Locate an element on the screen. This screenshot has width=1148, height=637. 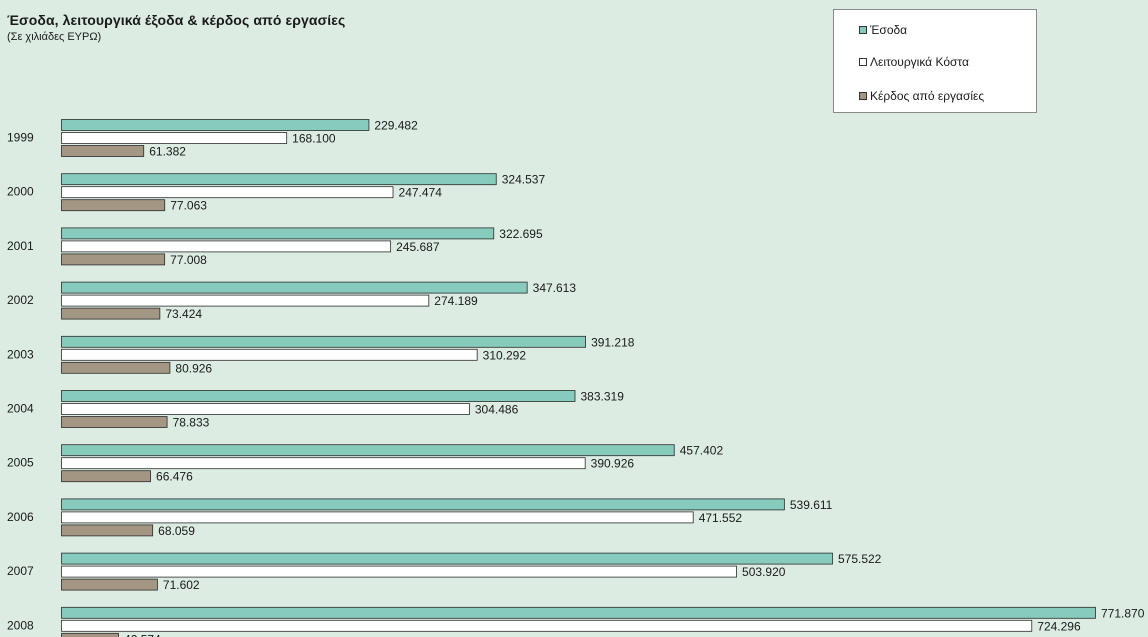
bar-revenue-1999 is located at coordinates (215, 125).